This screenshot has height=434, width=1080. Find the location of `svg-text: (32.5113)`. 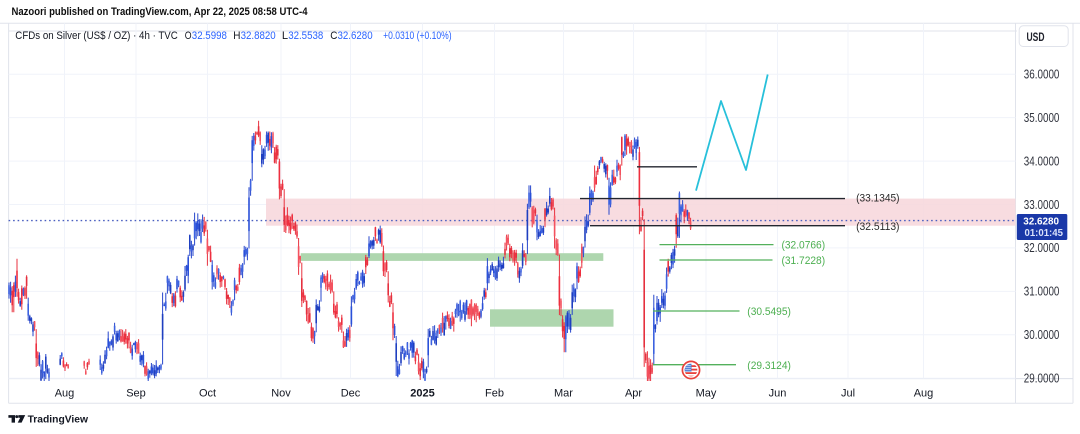

svg-text: (32.5113) is located at coordinates (877, 227).